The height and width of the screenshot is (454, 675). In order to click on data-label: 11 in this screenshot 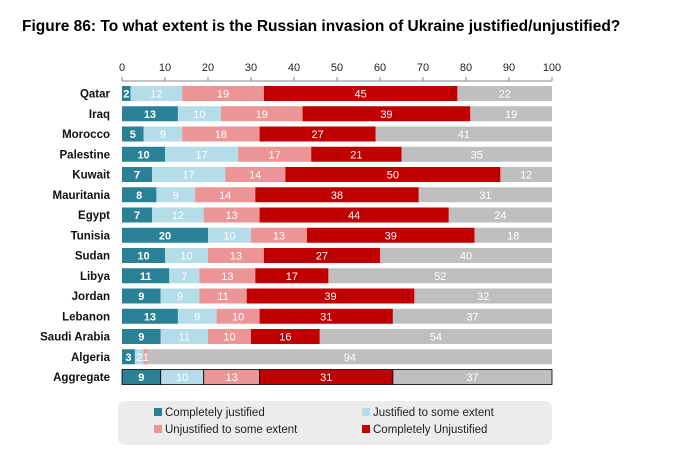, I will do `click(146, 277)`.